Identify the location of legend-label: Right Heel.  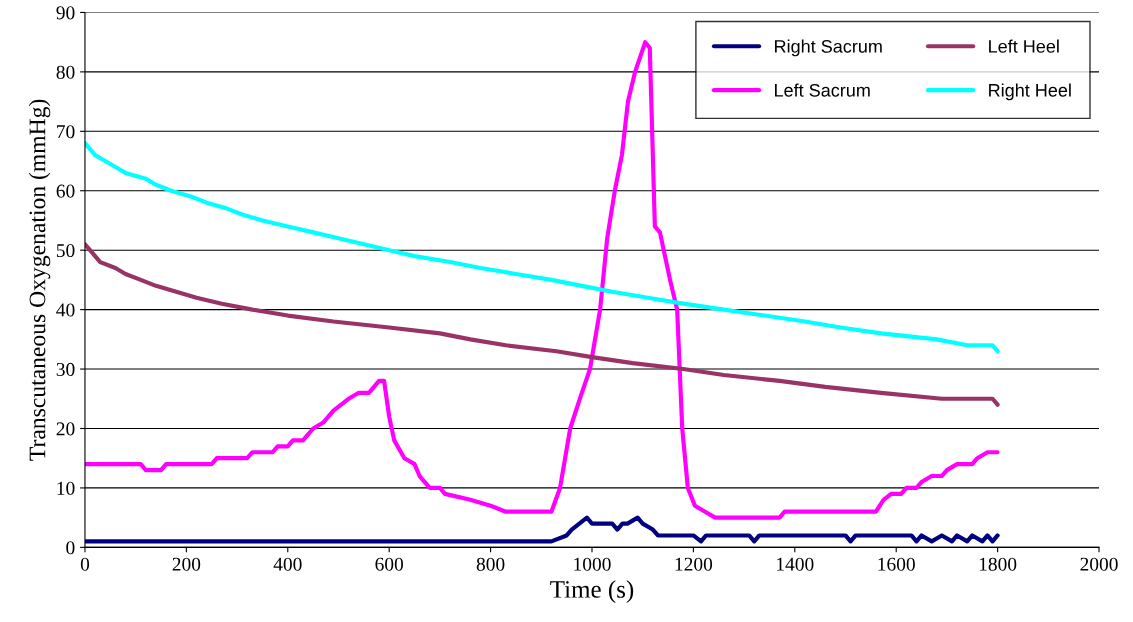
(1030, 92).